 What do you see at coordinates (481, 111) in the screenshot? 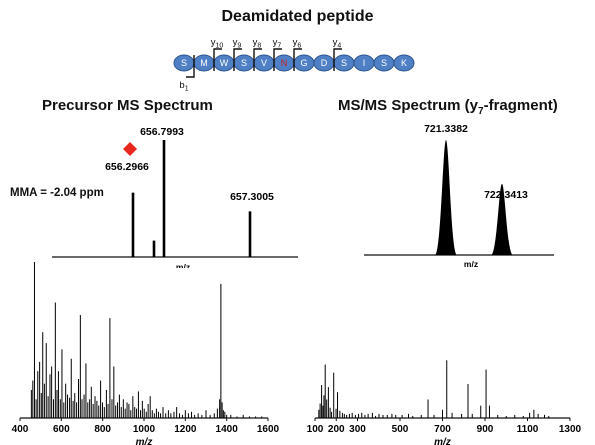
I see `msms-title-sub: 7` at bounding box center [481, 111].